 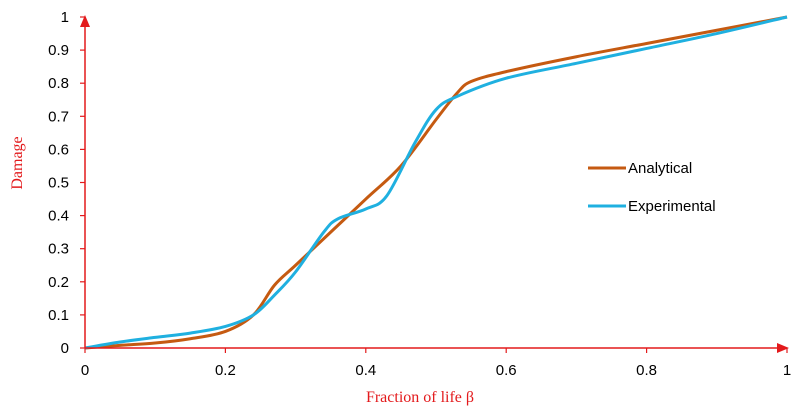 I want to click on x-tick-label: 0.8, so click(x=646, y=370).